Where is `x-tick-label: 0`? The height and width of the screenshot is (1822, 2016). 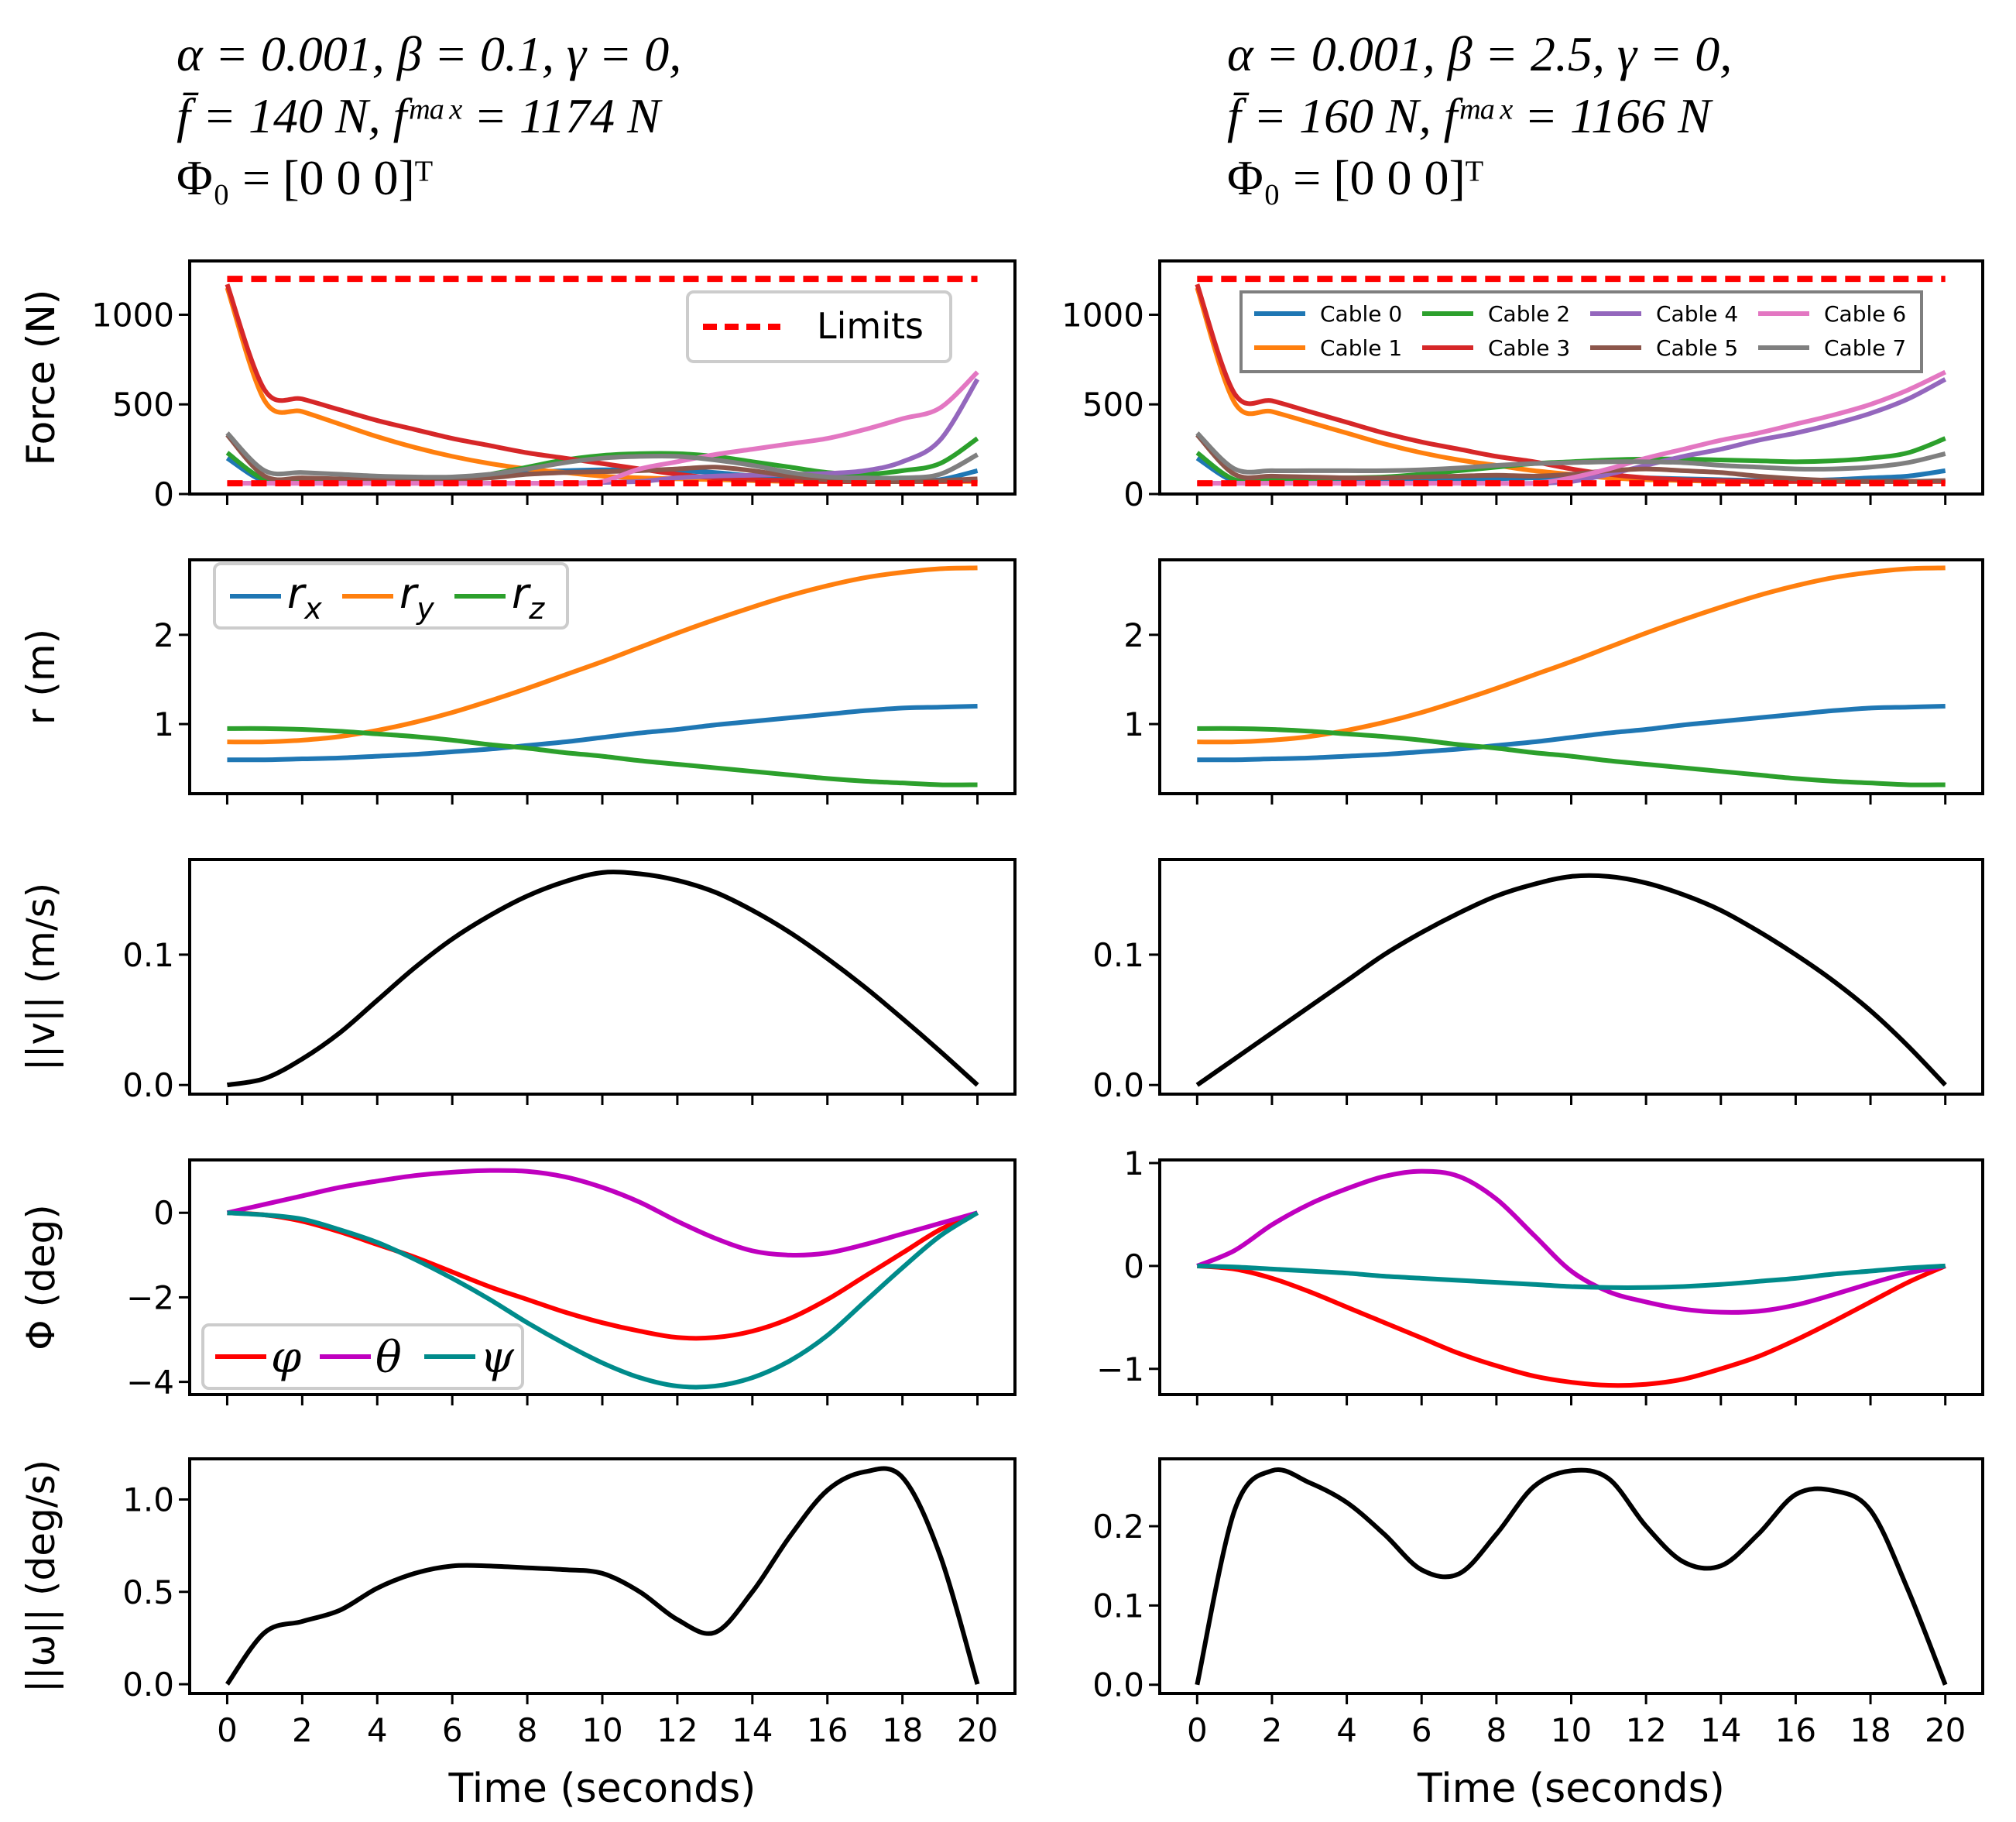 x-tick-label: 0 is located at coordinates (227, 1730).